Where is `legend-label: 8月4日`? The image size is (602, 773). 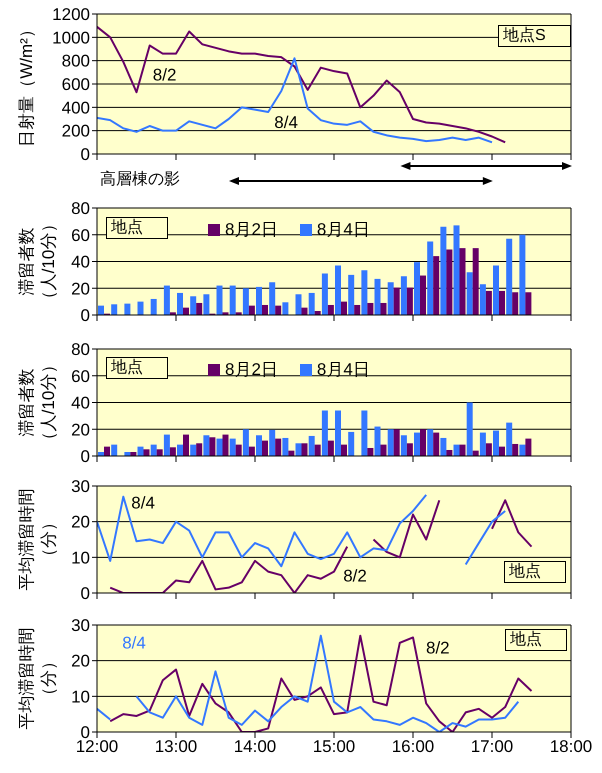
legend-label: 8月4日 is located at coordinates (343, 370).